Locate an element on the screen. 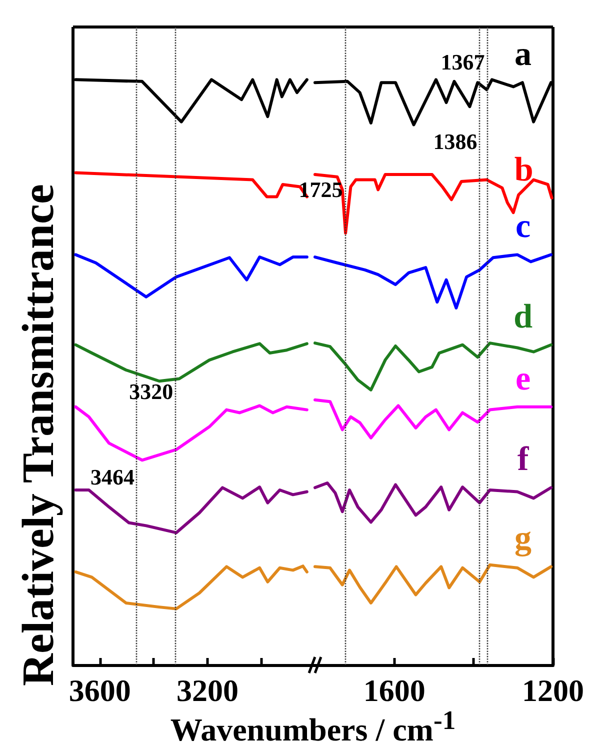 The width and height of the screenshot is (596, 751). x-tick-label: 3200 is located at coordinates (207, 690).